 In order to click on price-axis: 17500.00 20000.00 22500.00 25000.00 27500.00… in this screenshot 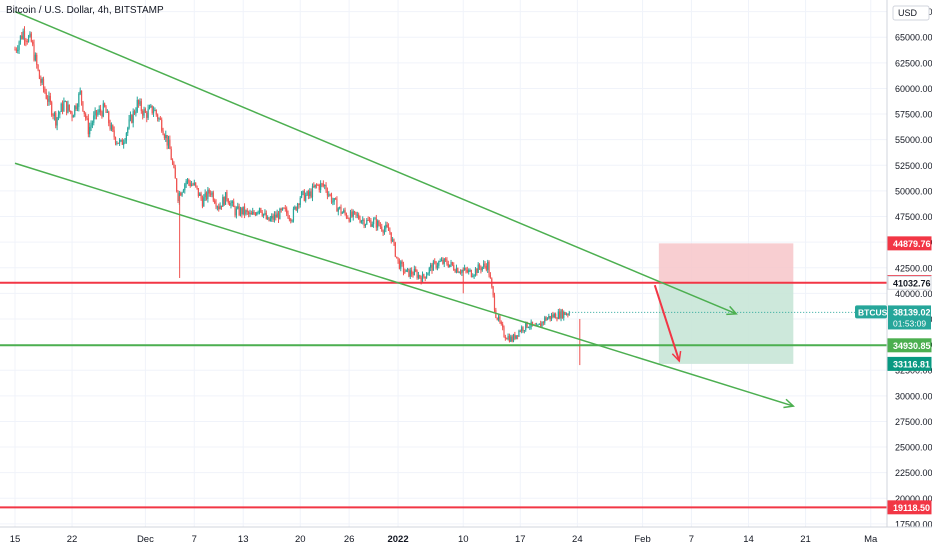, I will do `click(913, 268)`.